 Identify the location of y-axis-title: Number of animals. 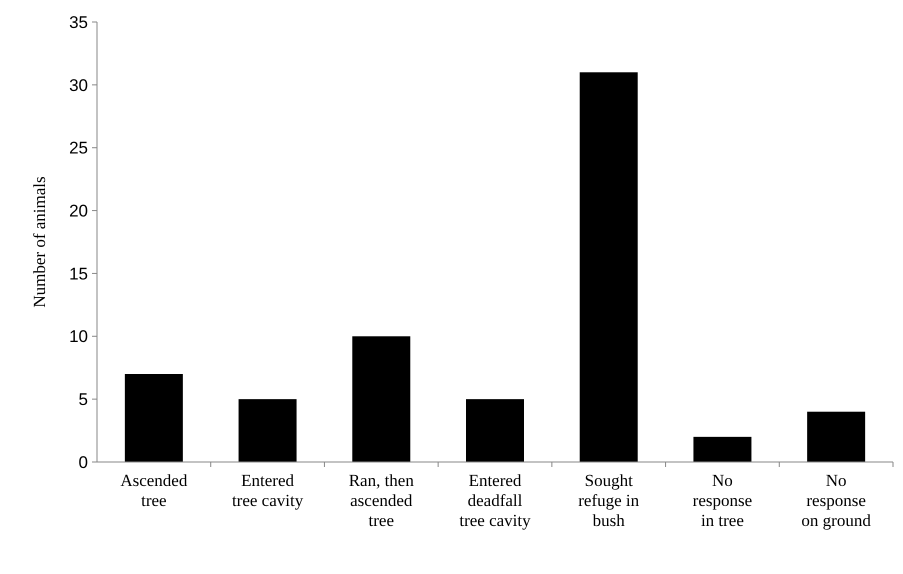
(39, 242).